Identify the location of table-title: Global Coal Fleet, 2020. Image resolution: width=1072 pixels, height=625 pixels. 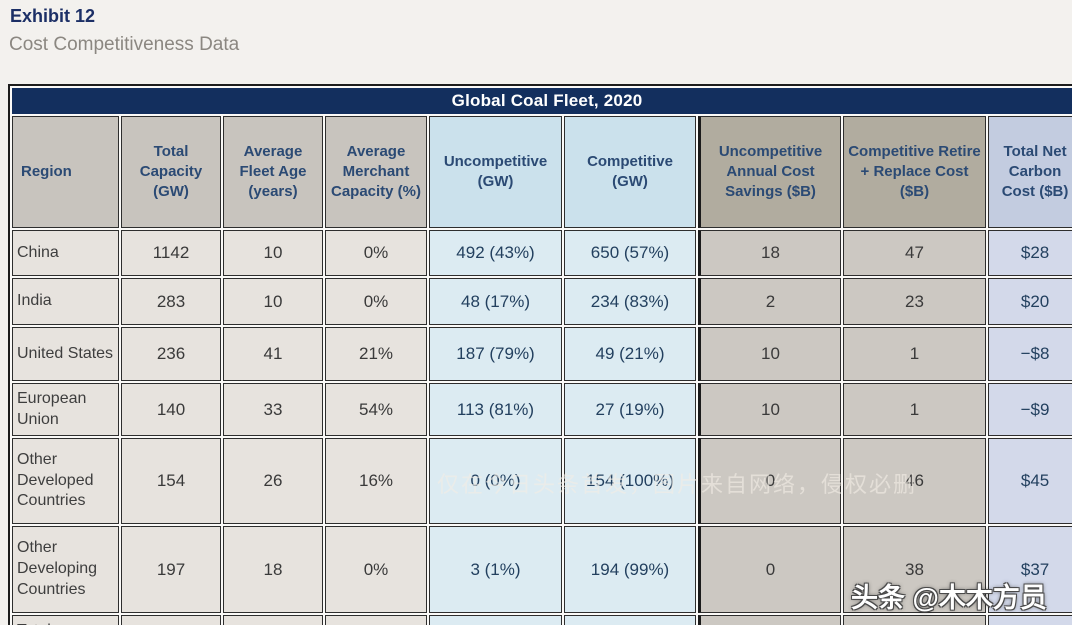
(542, 101).